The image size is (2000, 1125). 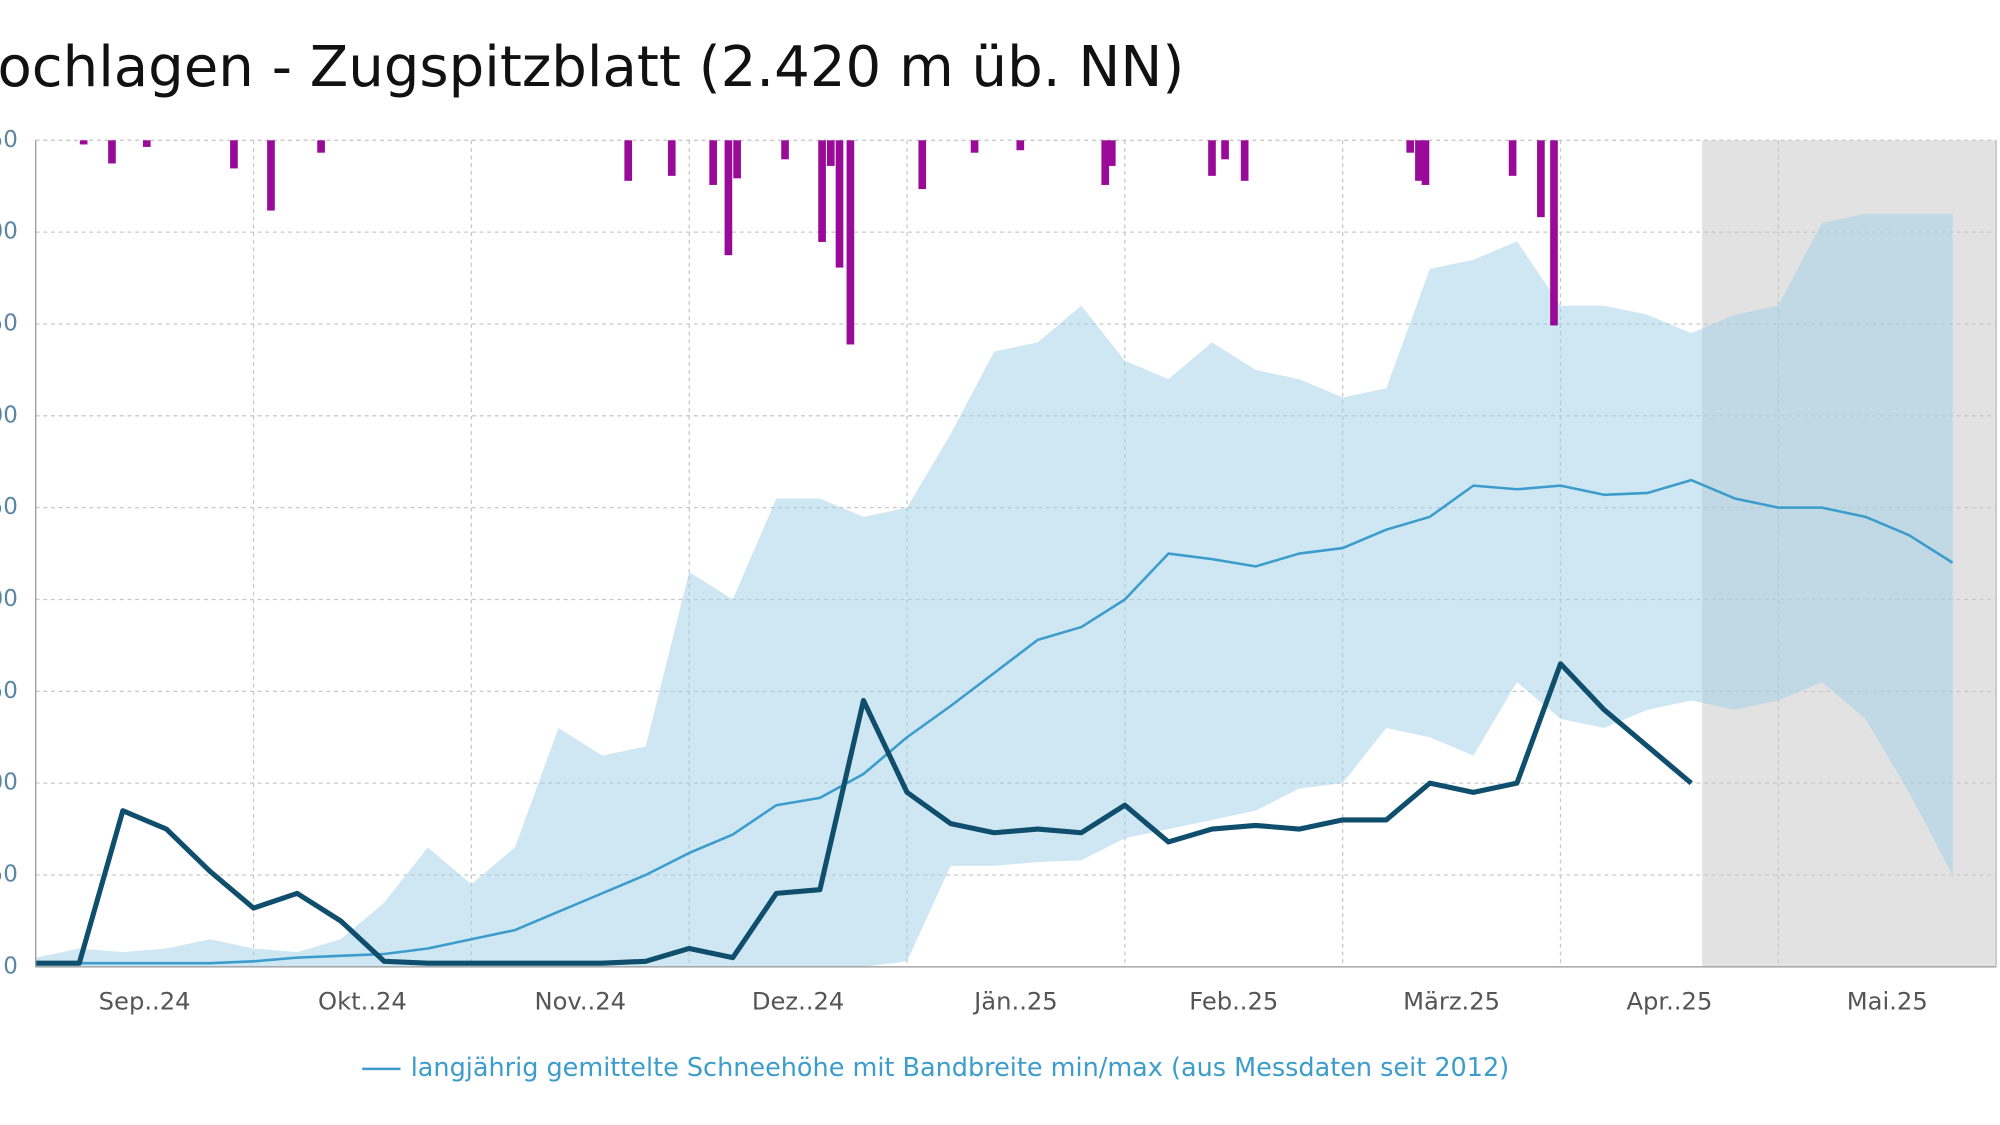 What do you see at coordinates (1887, 1002) in the screenshot?
I see `x-tick-label: Mai.25` at bounding box center [1887, 1002].